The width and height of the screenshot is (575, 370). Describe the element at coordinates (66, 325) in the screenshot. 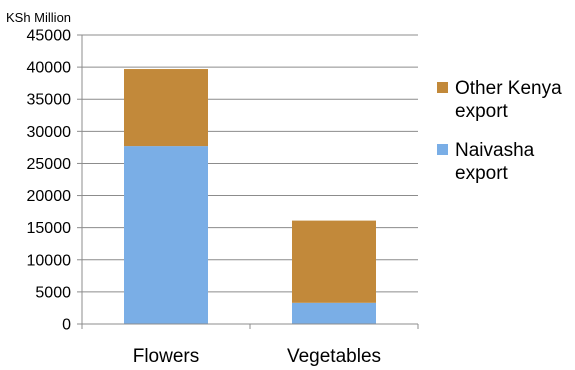

I see `y-tick-label: 0` at that location.